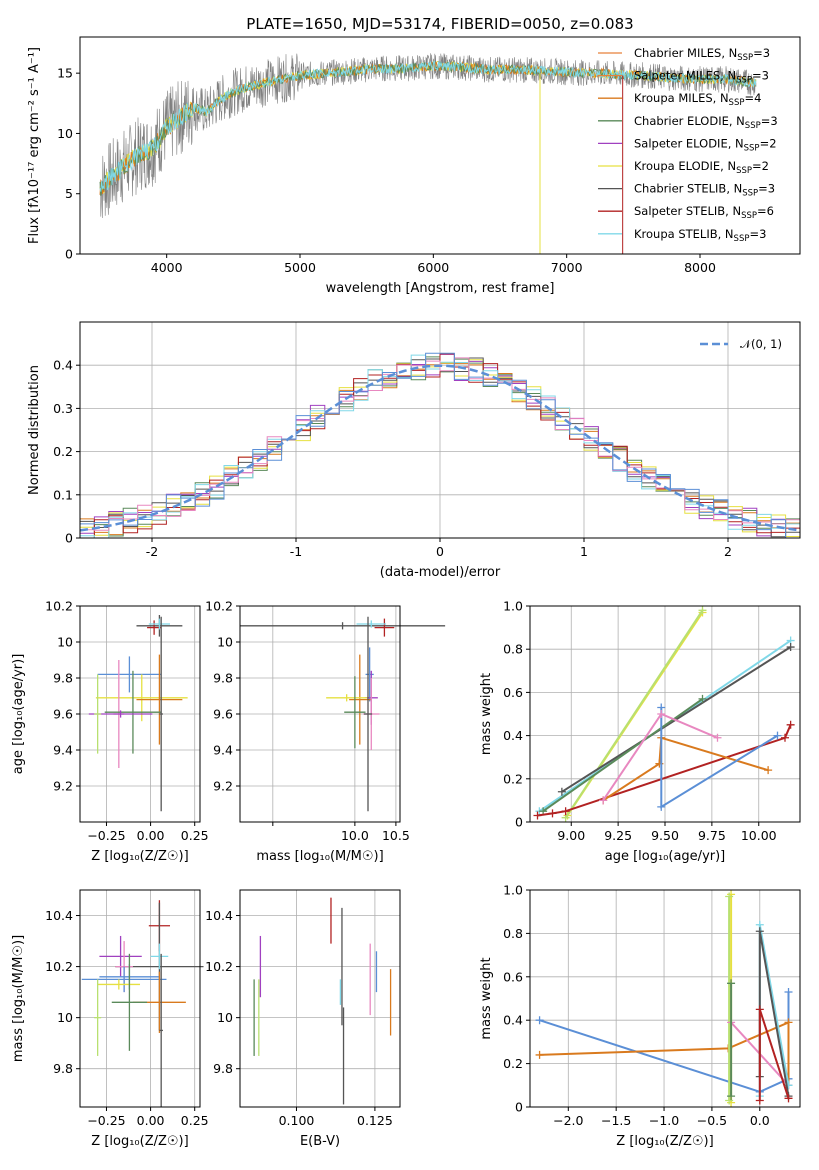 This screenshot has height=1170, width=819. What do you see at coordinates (752, 98) in the screenshot?
I see `legend-n: =4` at bounding box center [752, 98].